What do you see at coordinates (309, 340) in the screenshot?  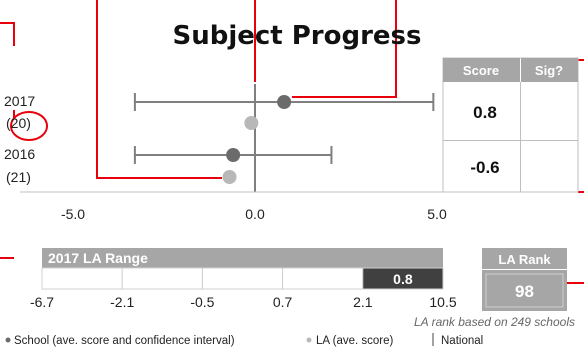 I see `legend-la-marker` at bounding box center [309, 340].